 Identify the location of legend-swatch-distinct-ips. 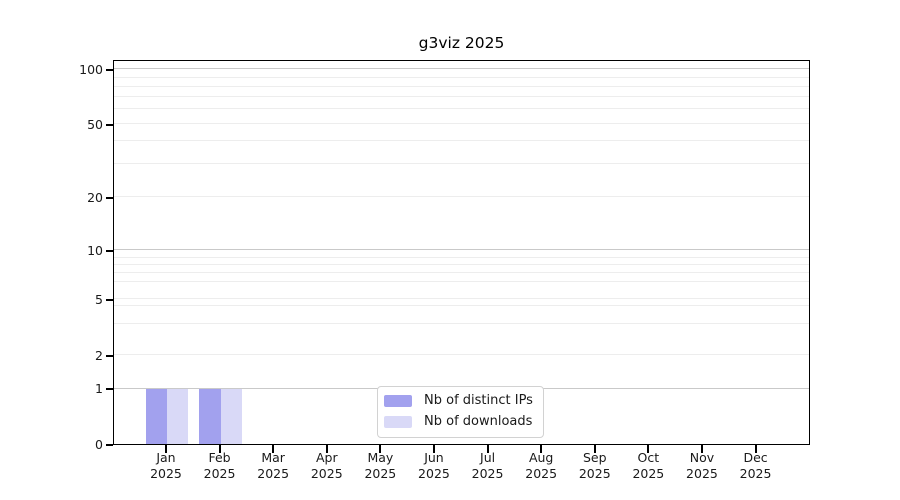
(398, 401).